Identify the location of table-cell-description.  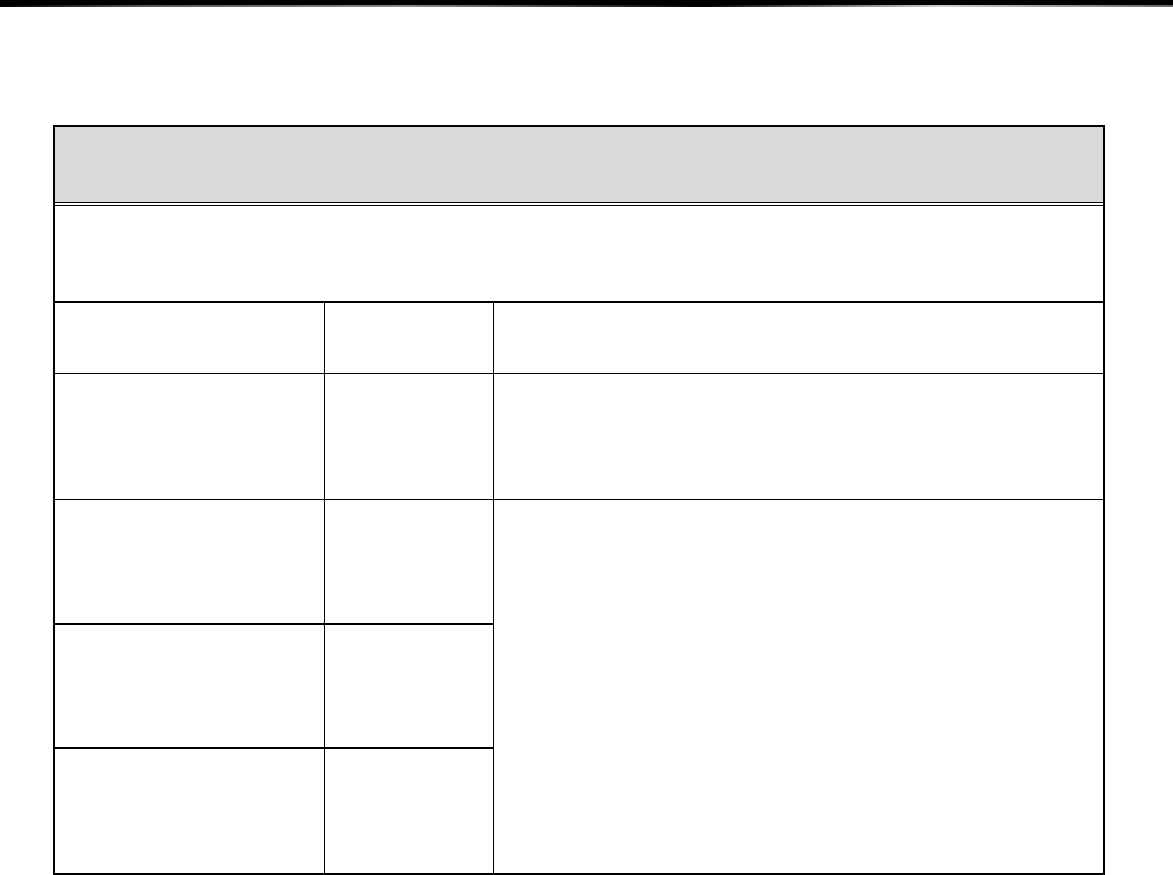
(579, 253).